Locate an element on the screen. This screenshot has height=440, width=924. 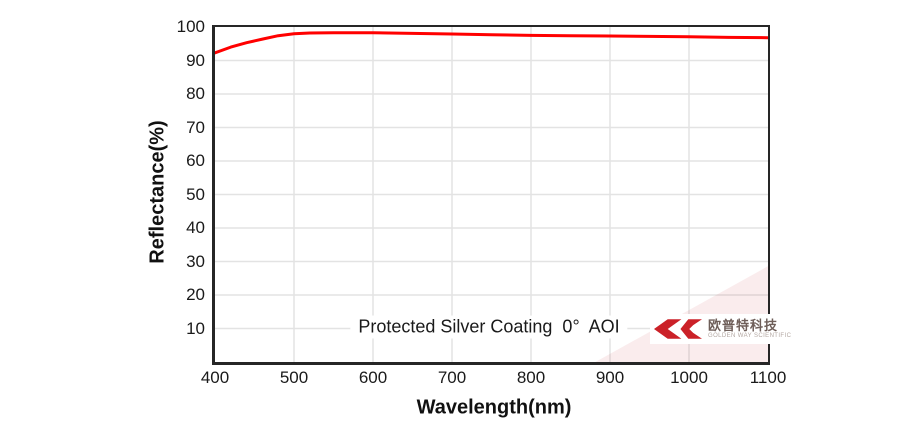
golden-way-logo-icon is located at coordinates (678, 329).